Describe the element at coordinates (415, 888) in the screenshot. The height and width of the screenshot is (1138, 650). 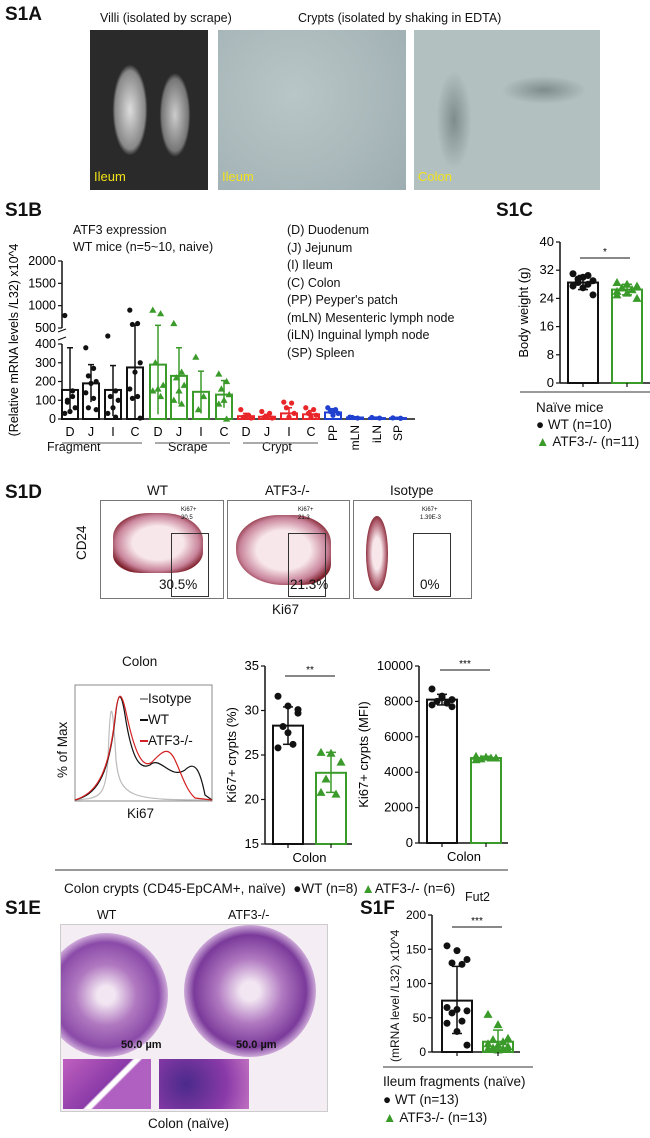
I see `legend-text: ATF3-/- (n=6)` at that location.